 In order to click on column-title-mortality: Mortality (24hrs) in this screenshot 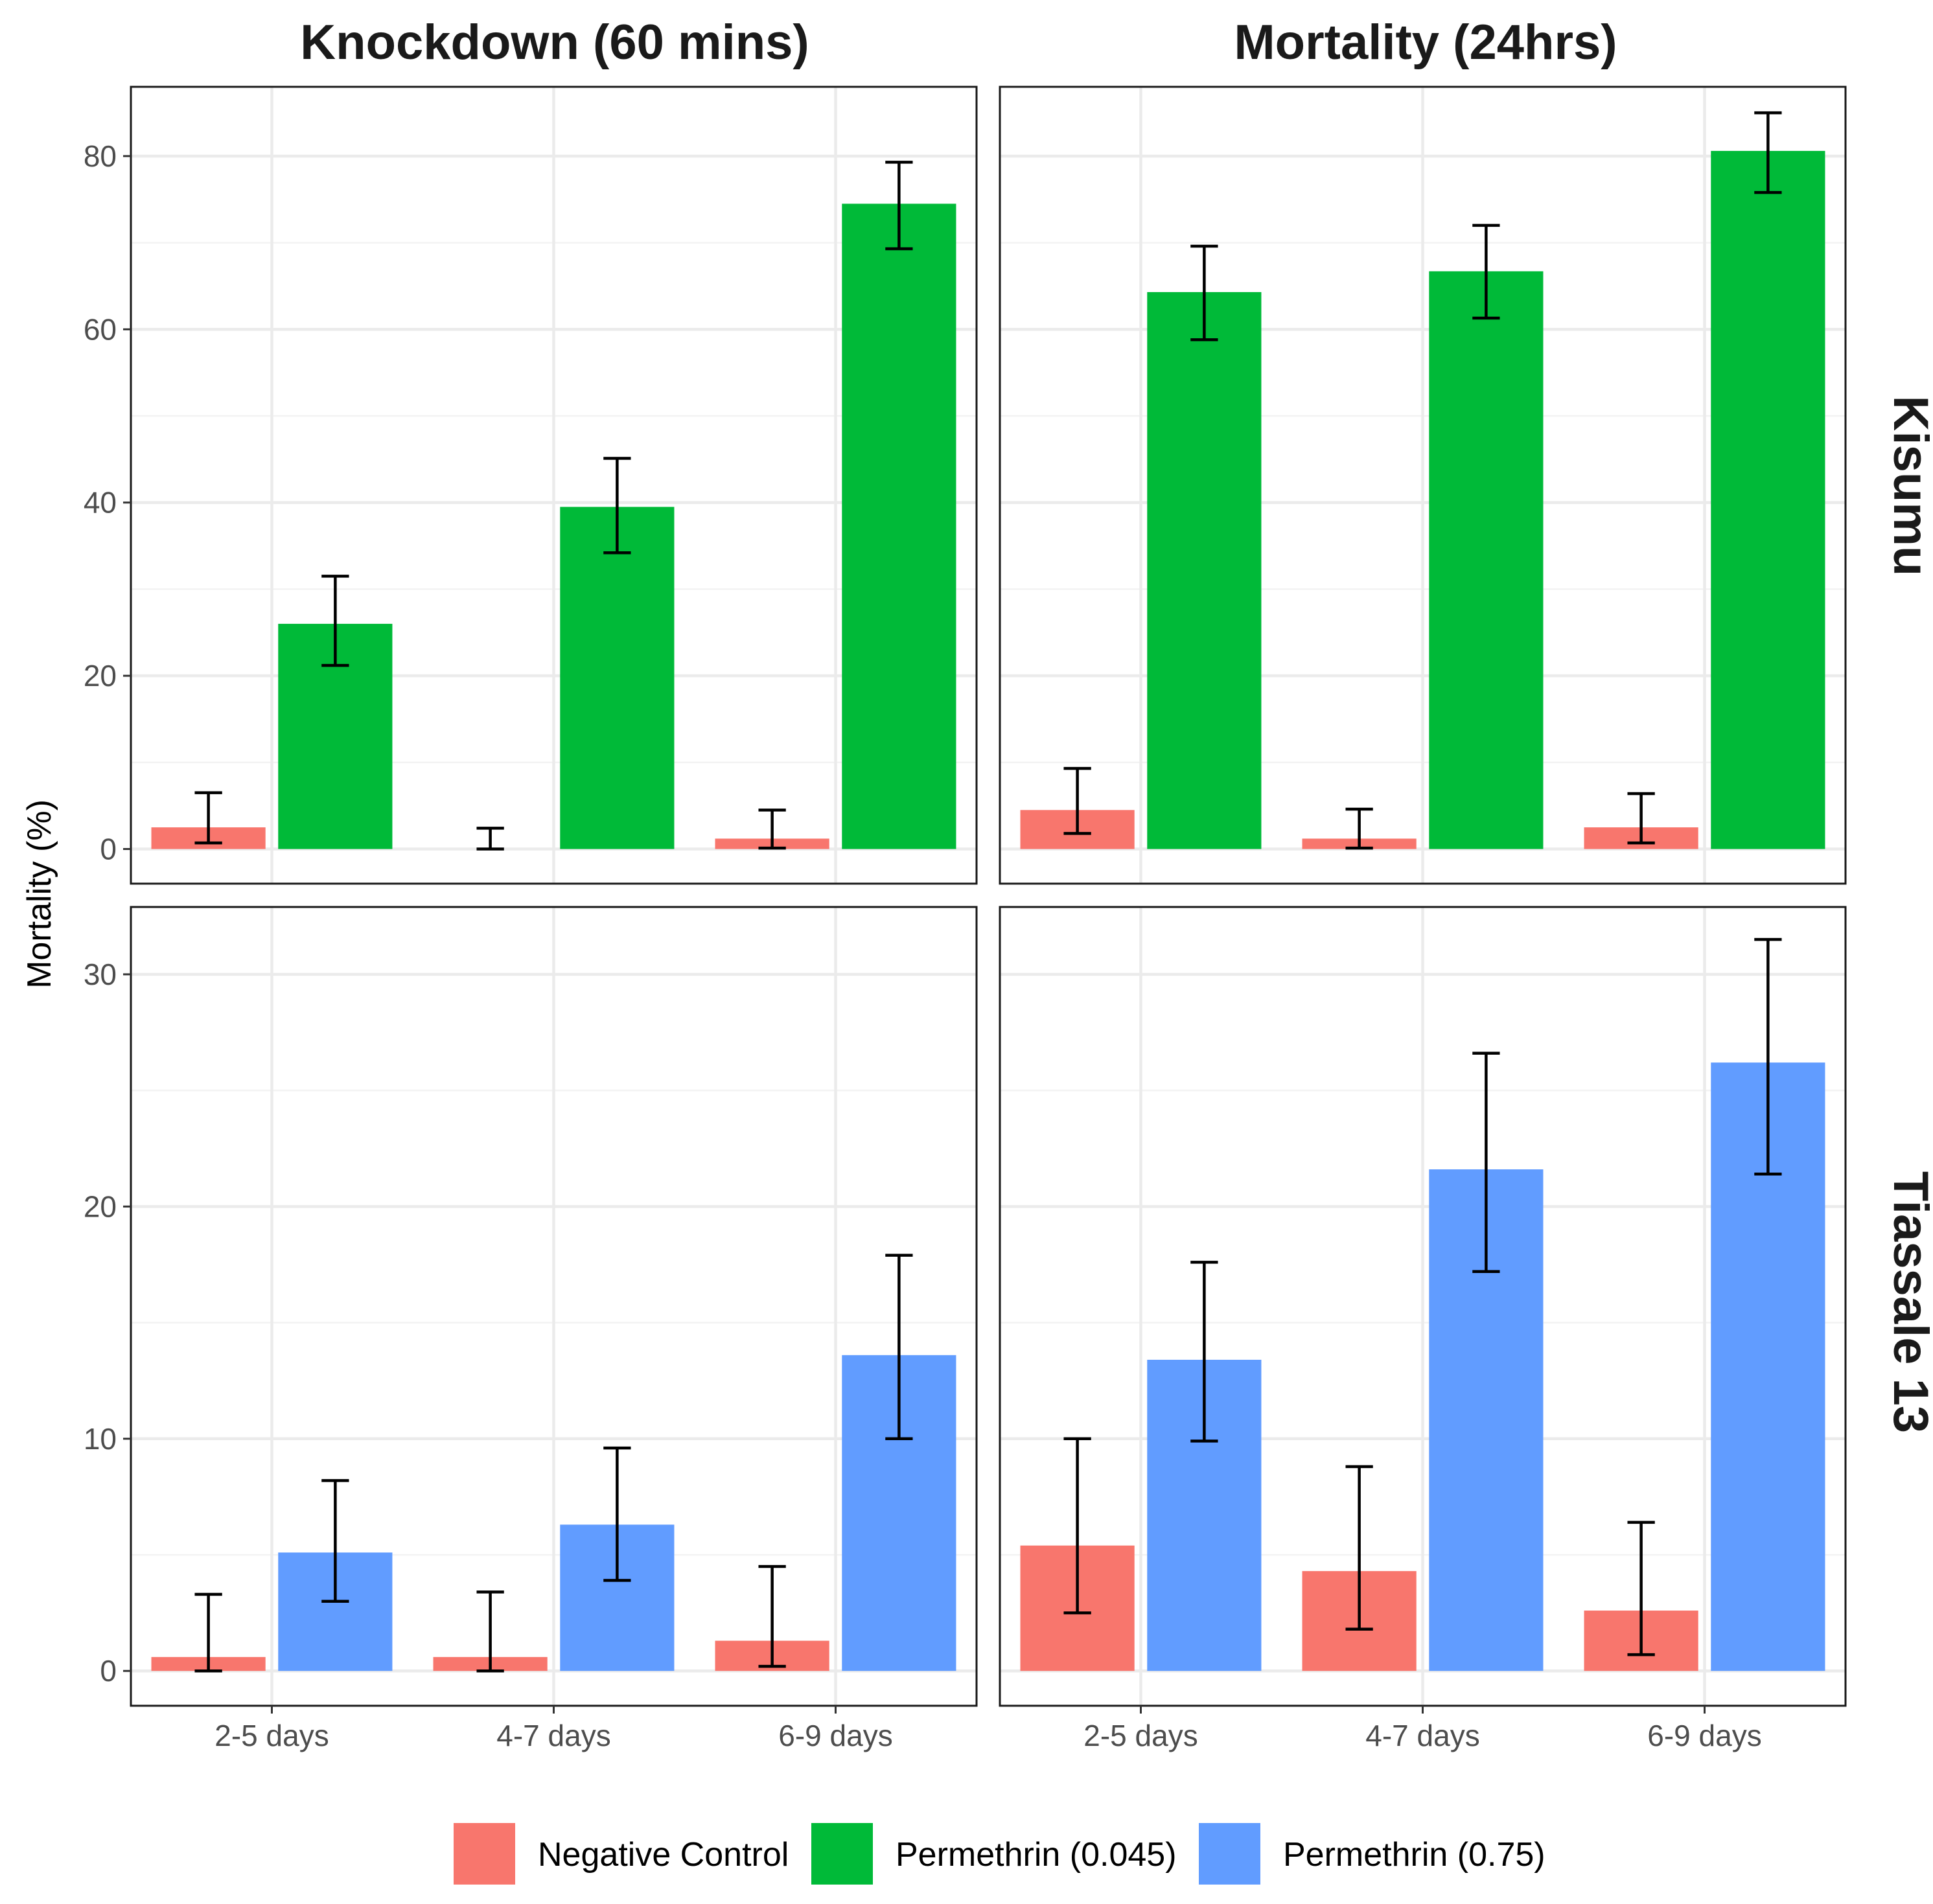, I will do `click(1426, 42)`.